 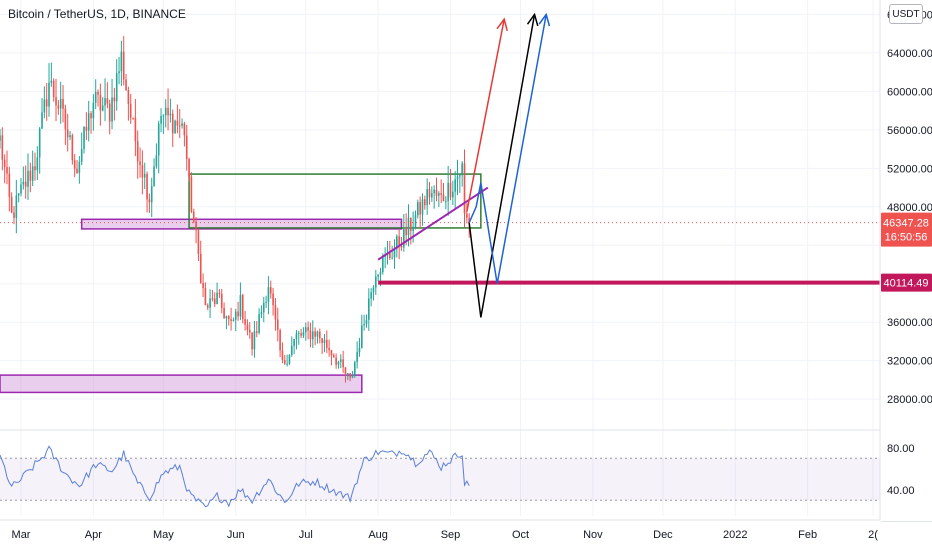 What do you see at coordinates (520, 535) in the screenshot?
I see `time-tick-label: Oct` at bounding box center [520, 535].